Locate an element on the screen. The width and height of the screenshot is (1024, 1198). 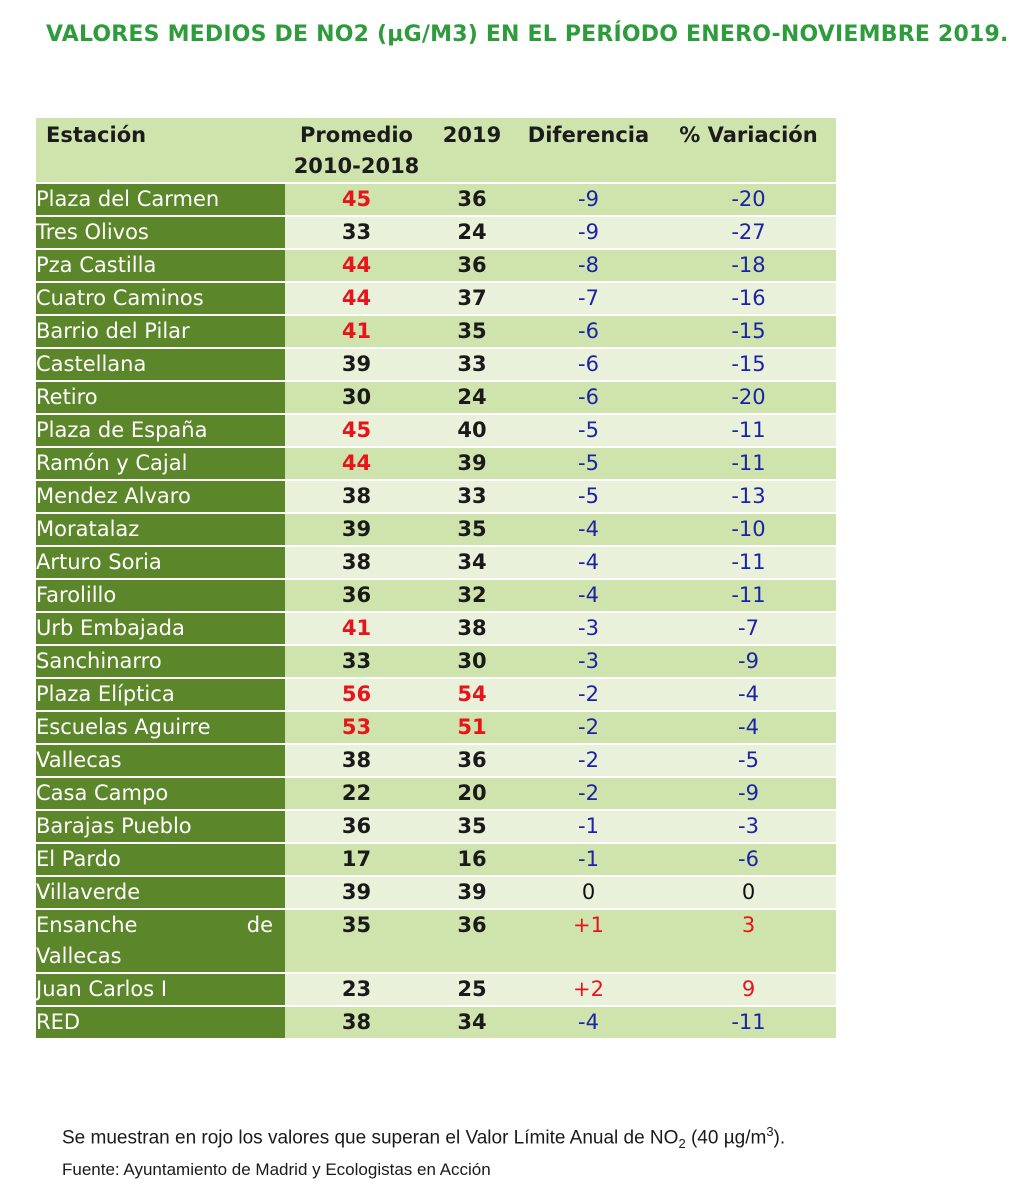
table-row: Casa Campo 22 20 -2 -9 is located at coordinates (436, 794).